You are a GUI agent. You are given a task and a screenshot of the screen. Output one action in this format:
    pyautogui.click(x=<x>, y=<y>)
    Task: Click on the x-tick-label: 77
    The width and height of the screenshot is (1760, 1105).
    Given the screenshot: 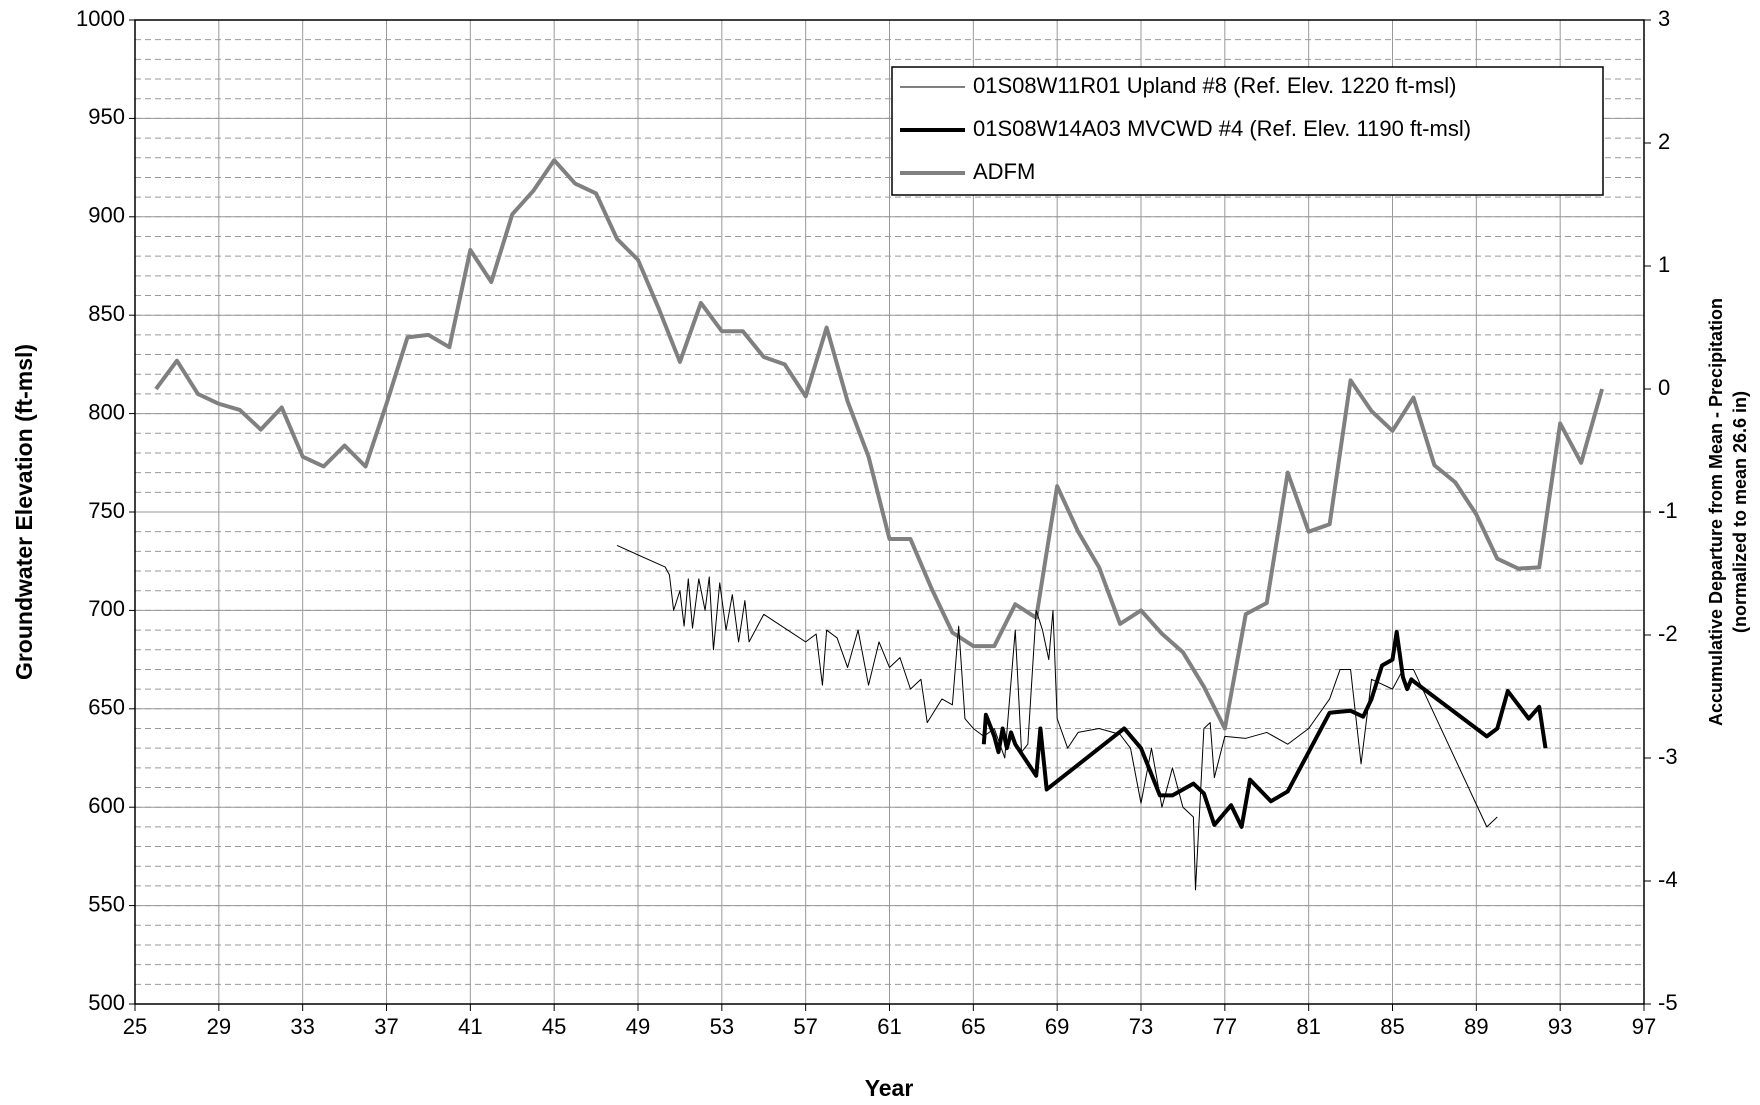 What is the action you would take?
    pyautogui.click(x=1225, y=1026)
    